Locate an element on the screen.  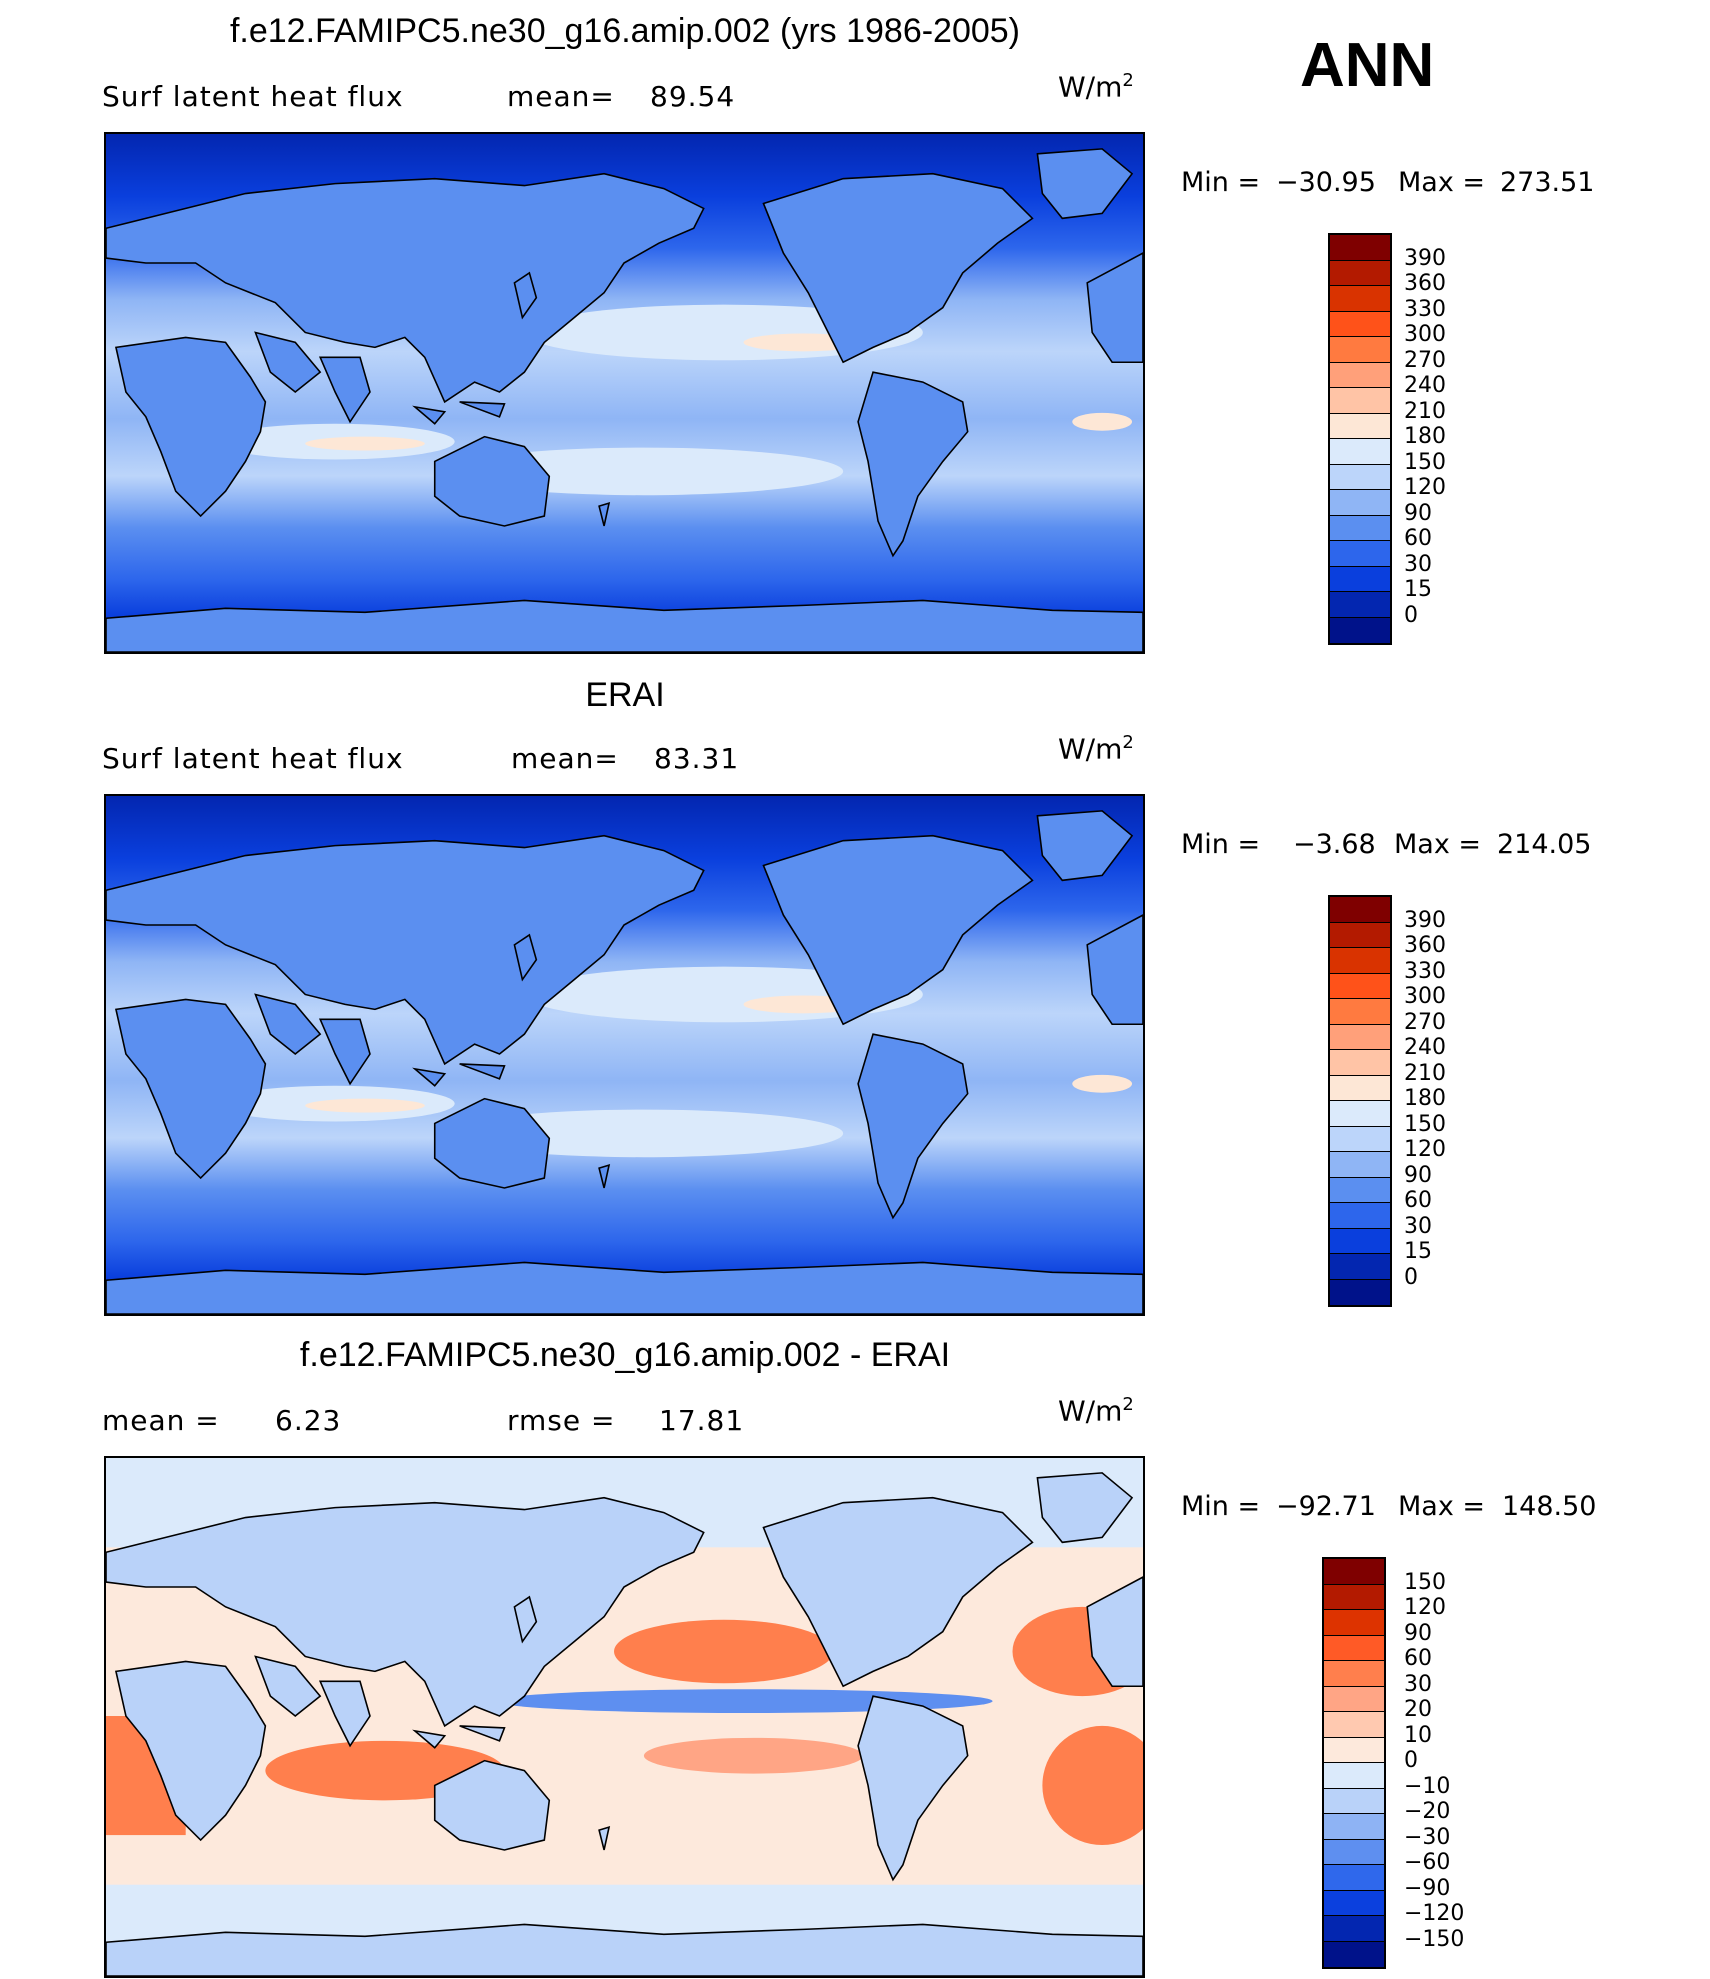
panel-3-title: f.e12.FAMIPC5.ne30_g16.amip.002 - ERAI is located at coordinates (625, 1355).